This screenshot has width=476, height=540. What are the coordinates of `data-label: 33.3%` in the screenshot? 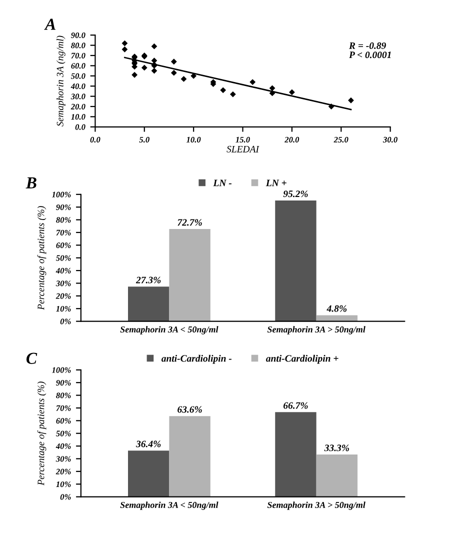 It's located at (336, 448).